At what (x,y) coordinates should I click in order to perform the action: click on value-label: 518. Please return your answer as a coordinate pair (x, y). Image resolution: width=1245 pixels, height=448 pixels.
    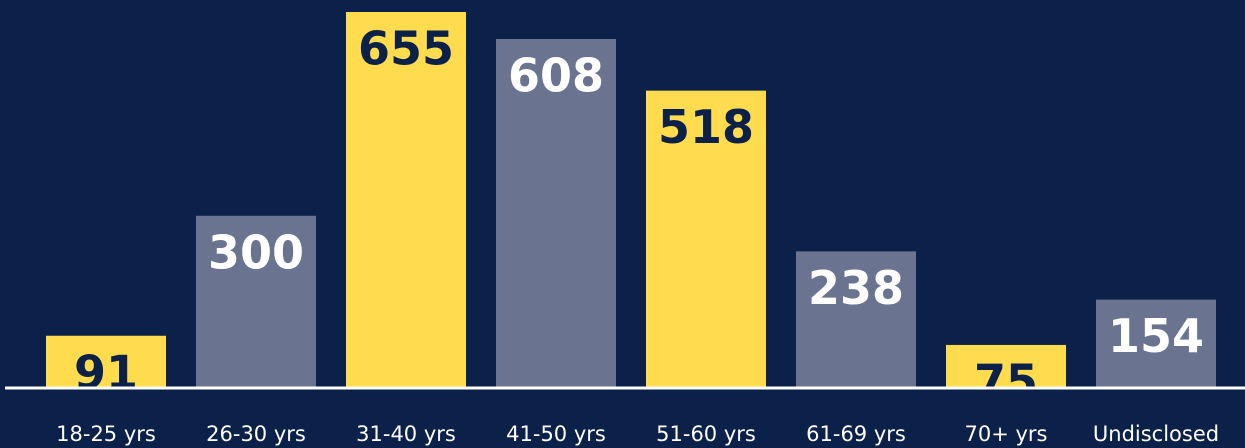
    Looking at the image, I should click on (706, 127).